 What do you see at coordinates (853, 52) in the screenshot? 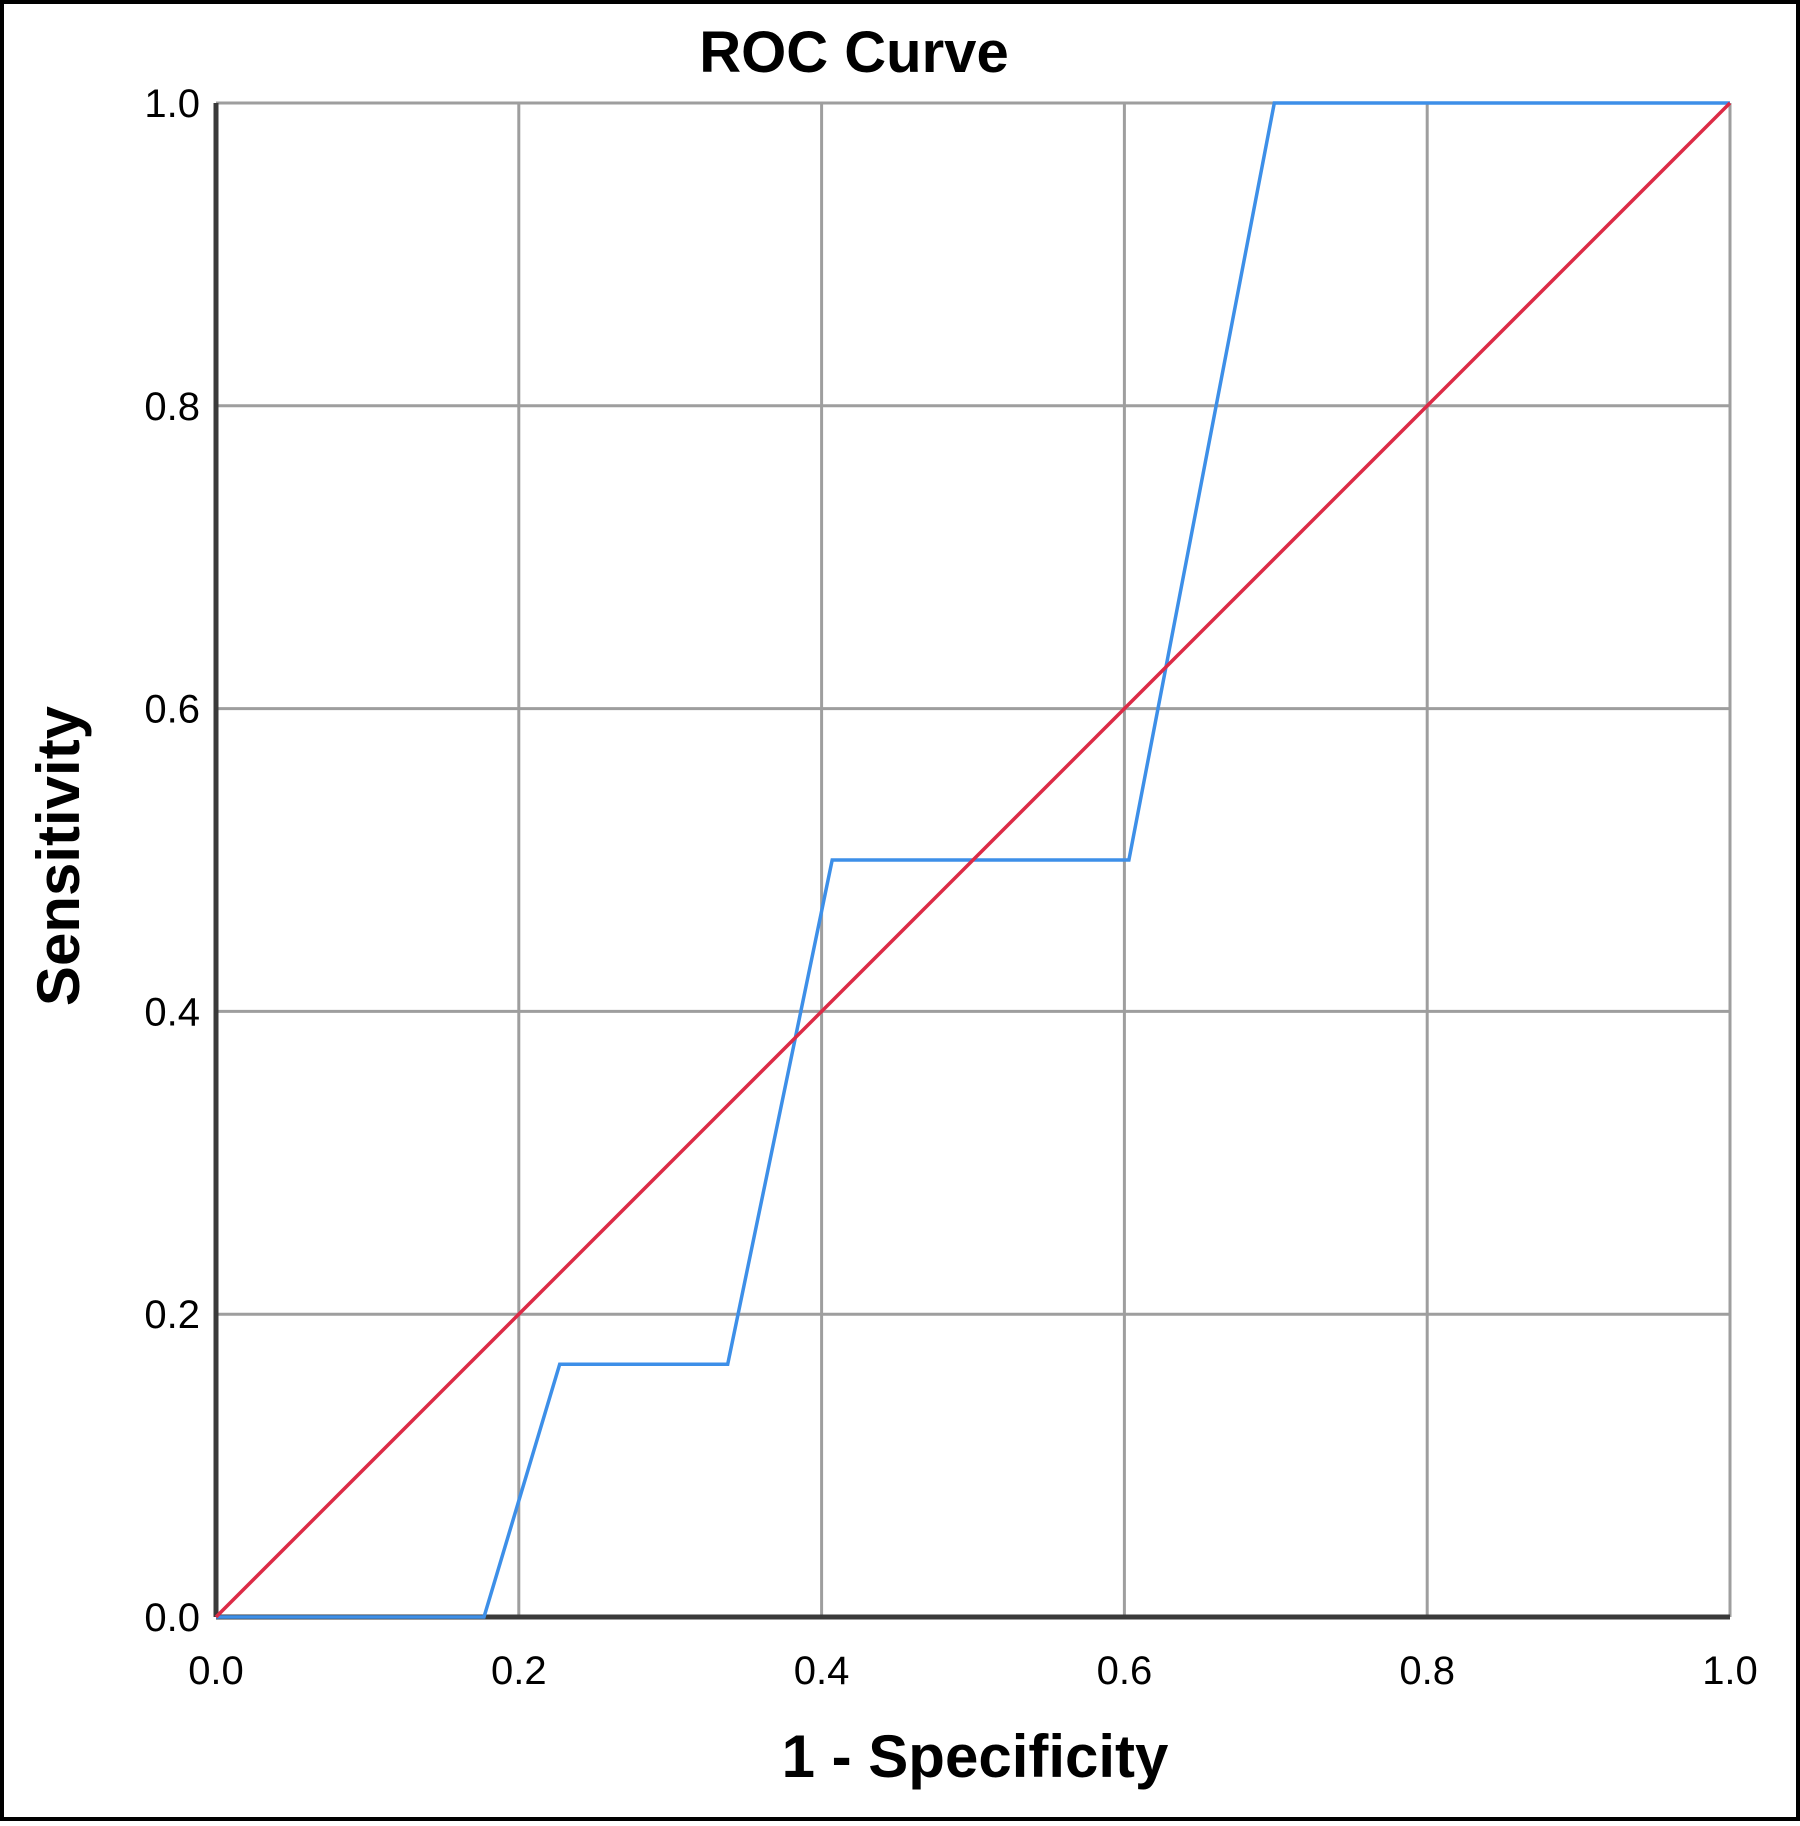
I see `chart-title: ROC Curve` at bounding box center [853, 52].